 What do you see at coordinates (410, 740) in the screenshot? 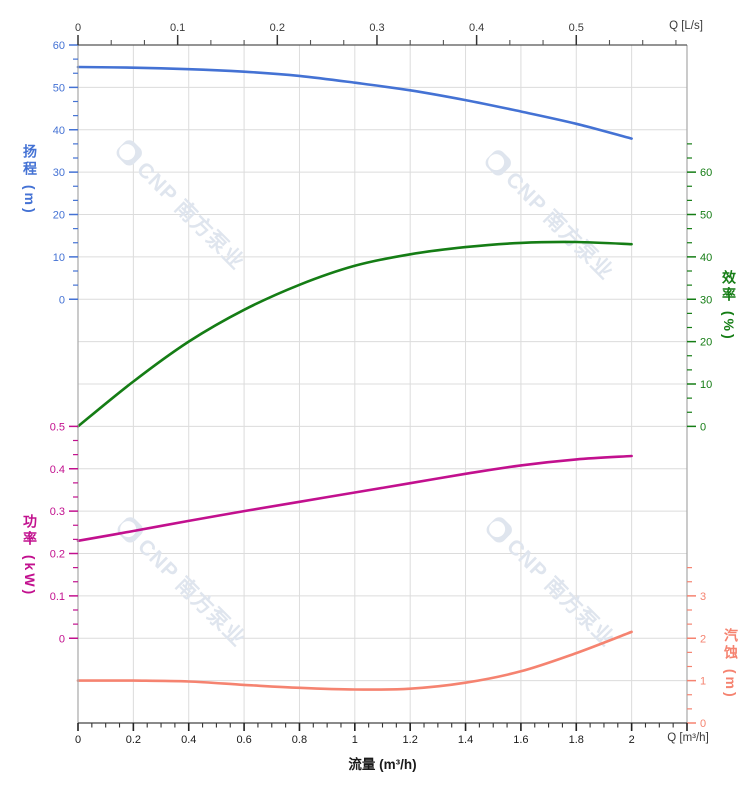
I see `bottom-tick-label: 1.2` at bounding box center [410, 740].